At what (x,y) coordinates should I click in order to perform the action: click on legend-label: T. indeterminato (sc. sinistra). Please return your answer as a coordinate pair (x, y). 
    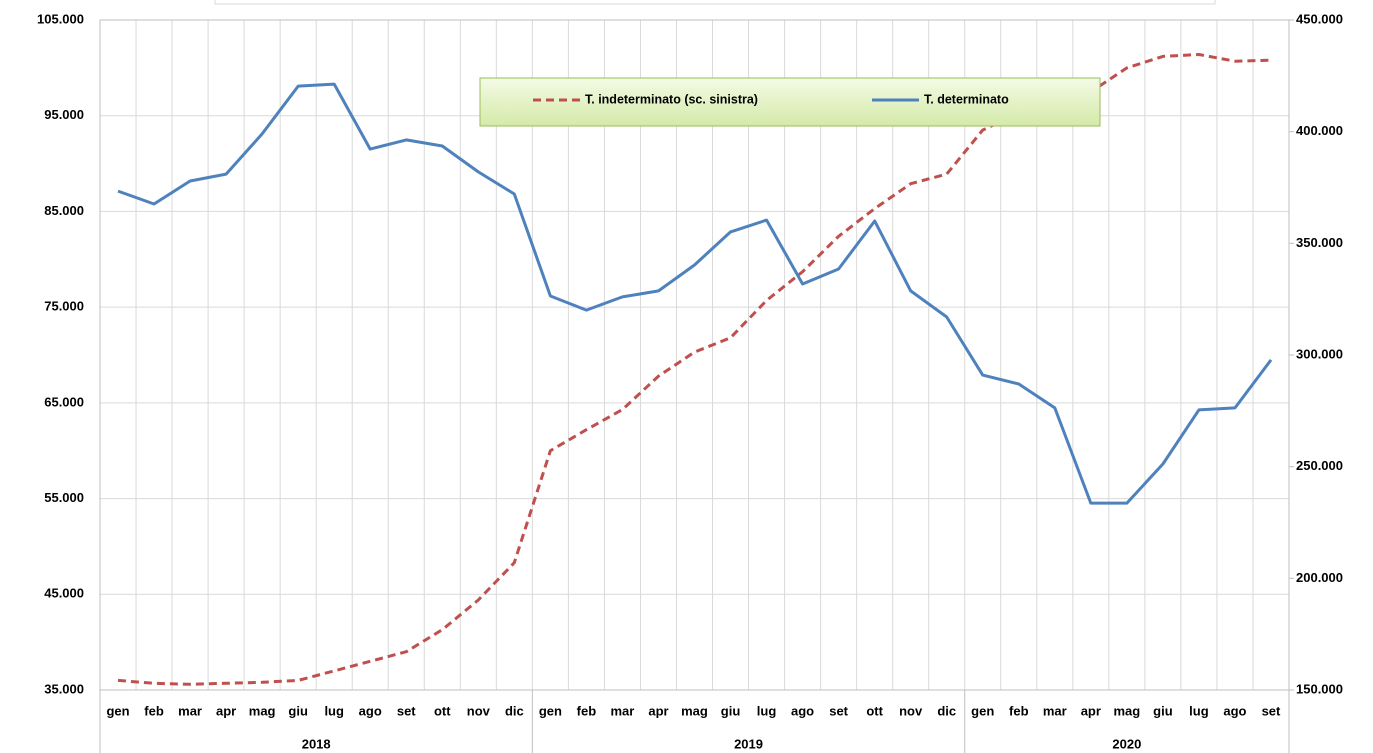
    Looking at the image, I should click on (671, 99).